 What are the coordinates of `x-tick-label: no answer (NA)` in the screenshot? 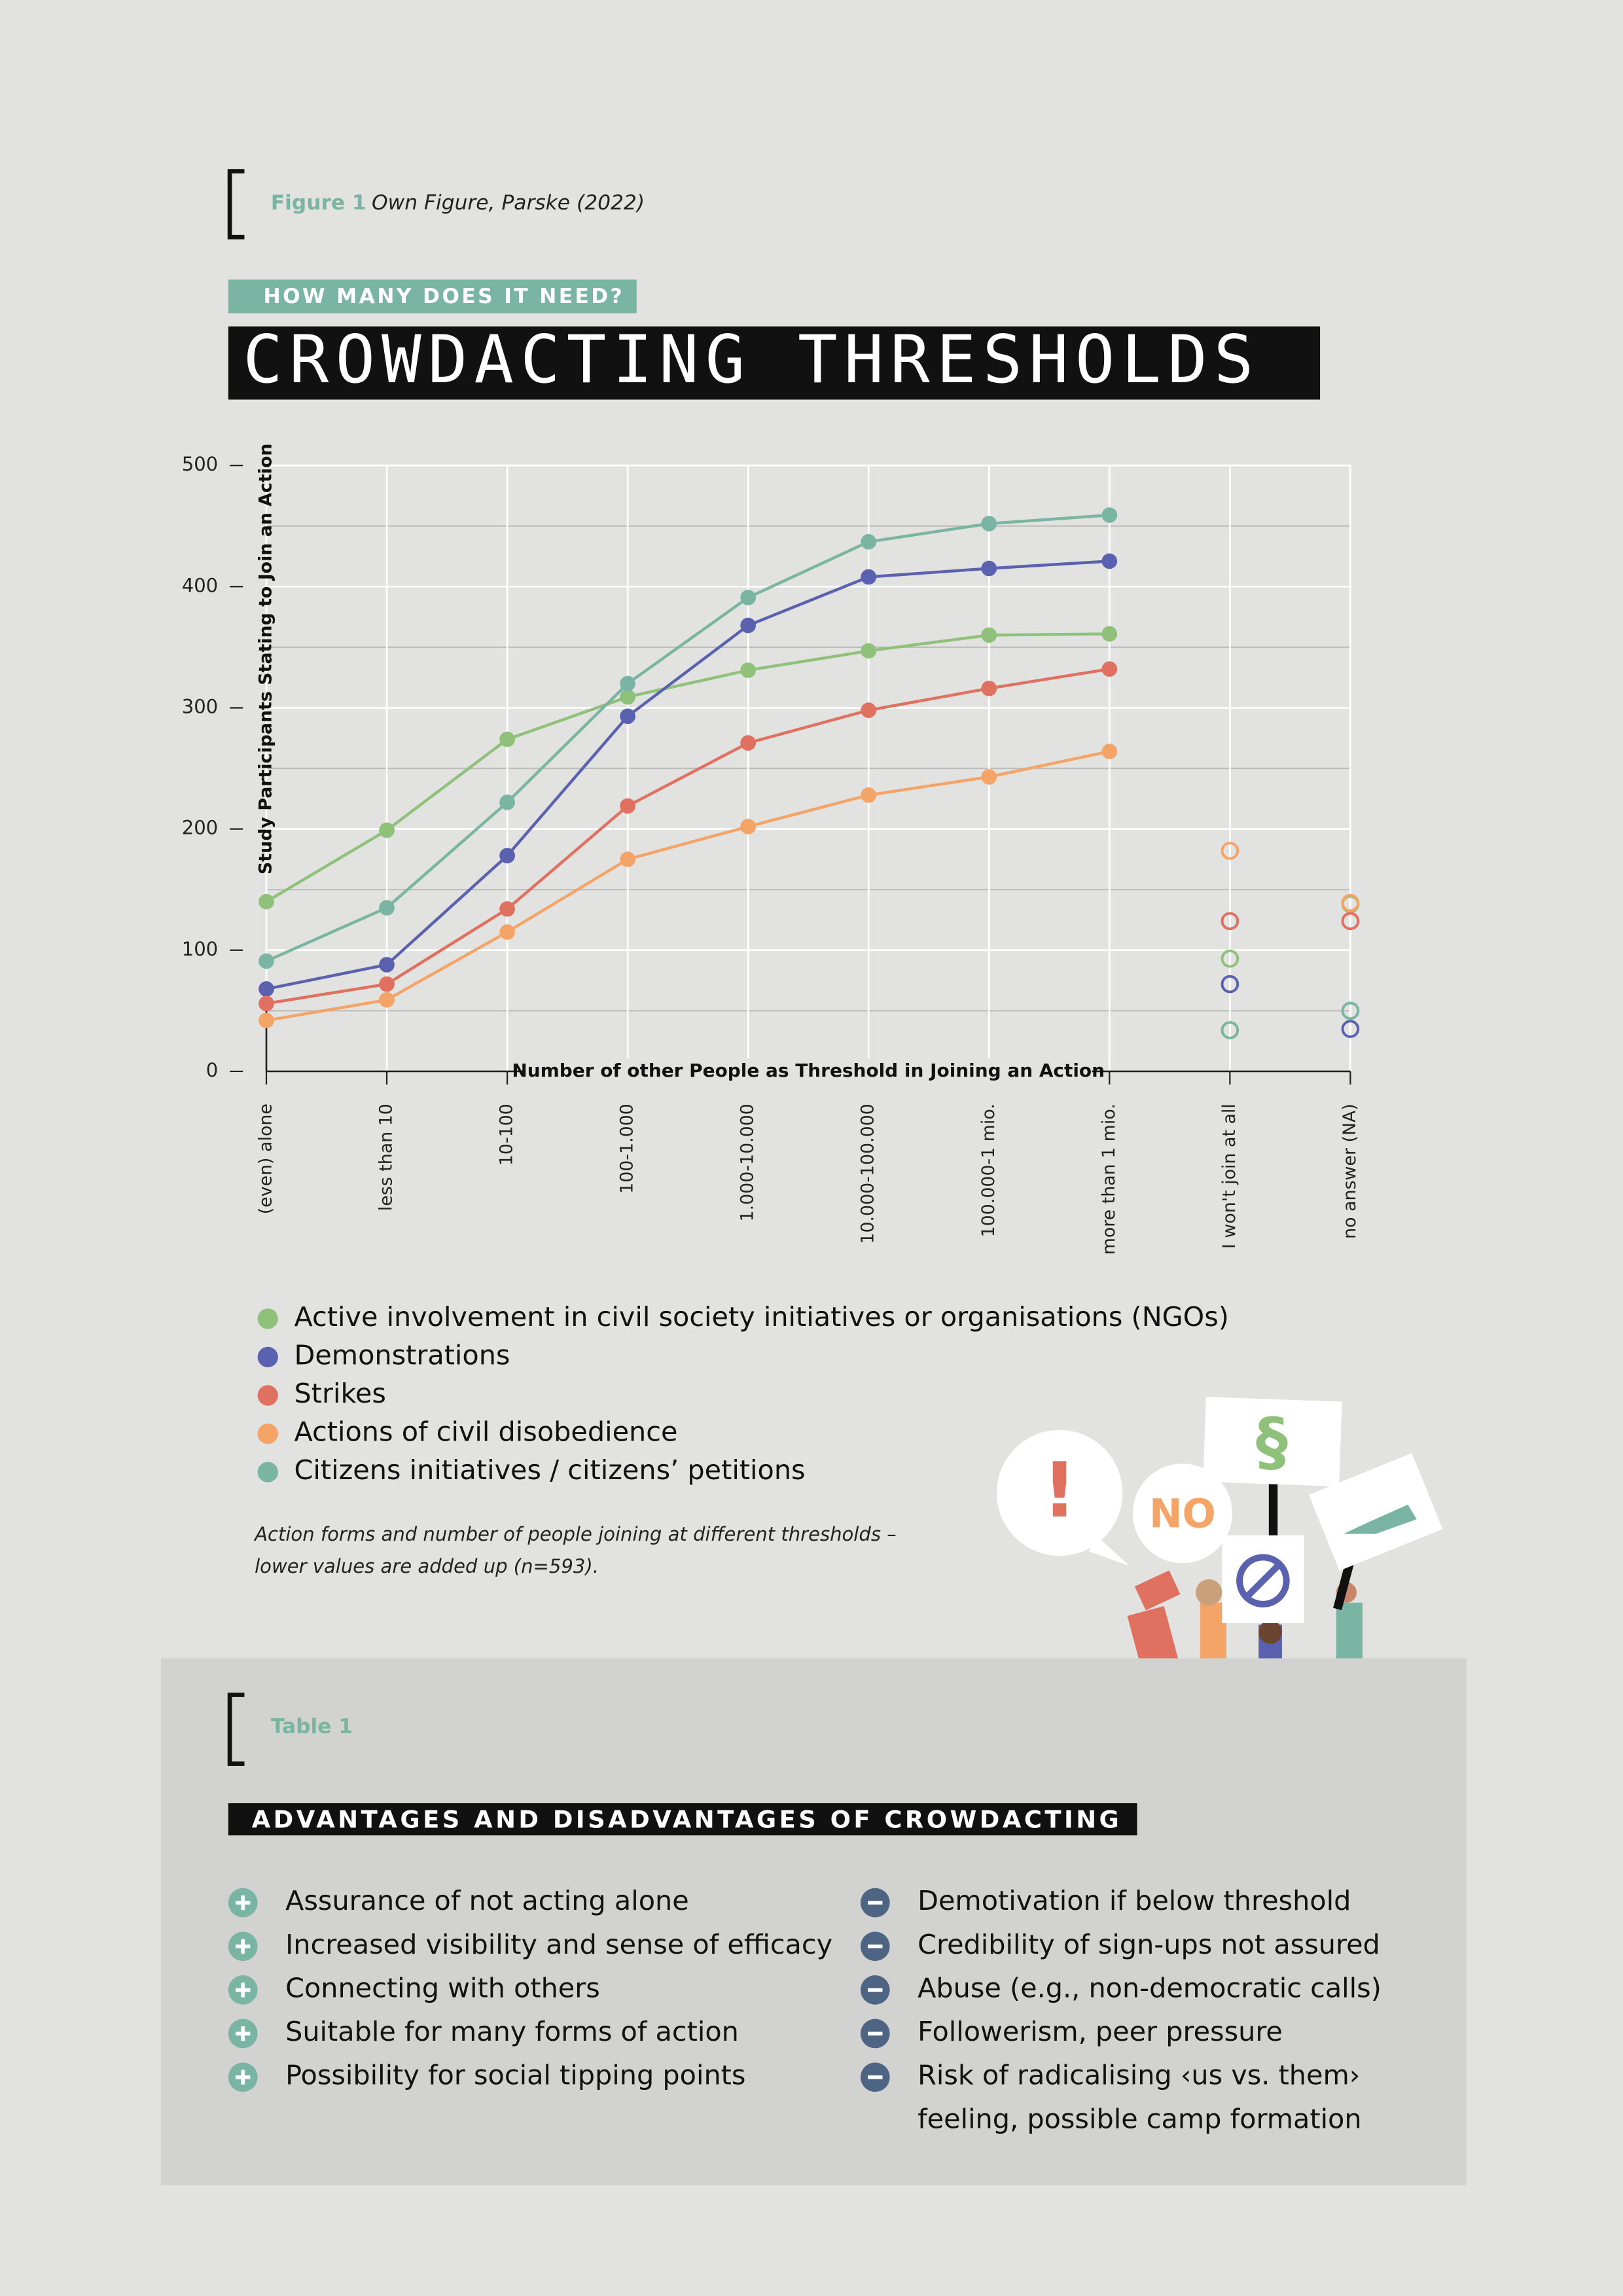 It's located at (1350, 1171).